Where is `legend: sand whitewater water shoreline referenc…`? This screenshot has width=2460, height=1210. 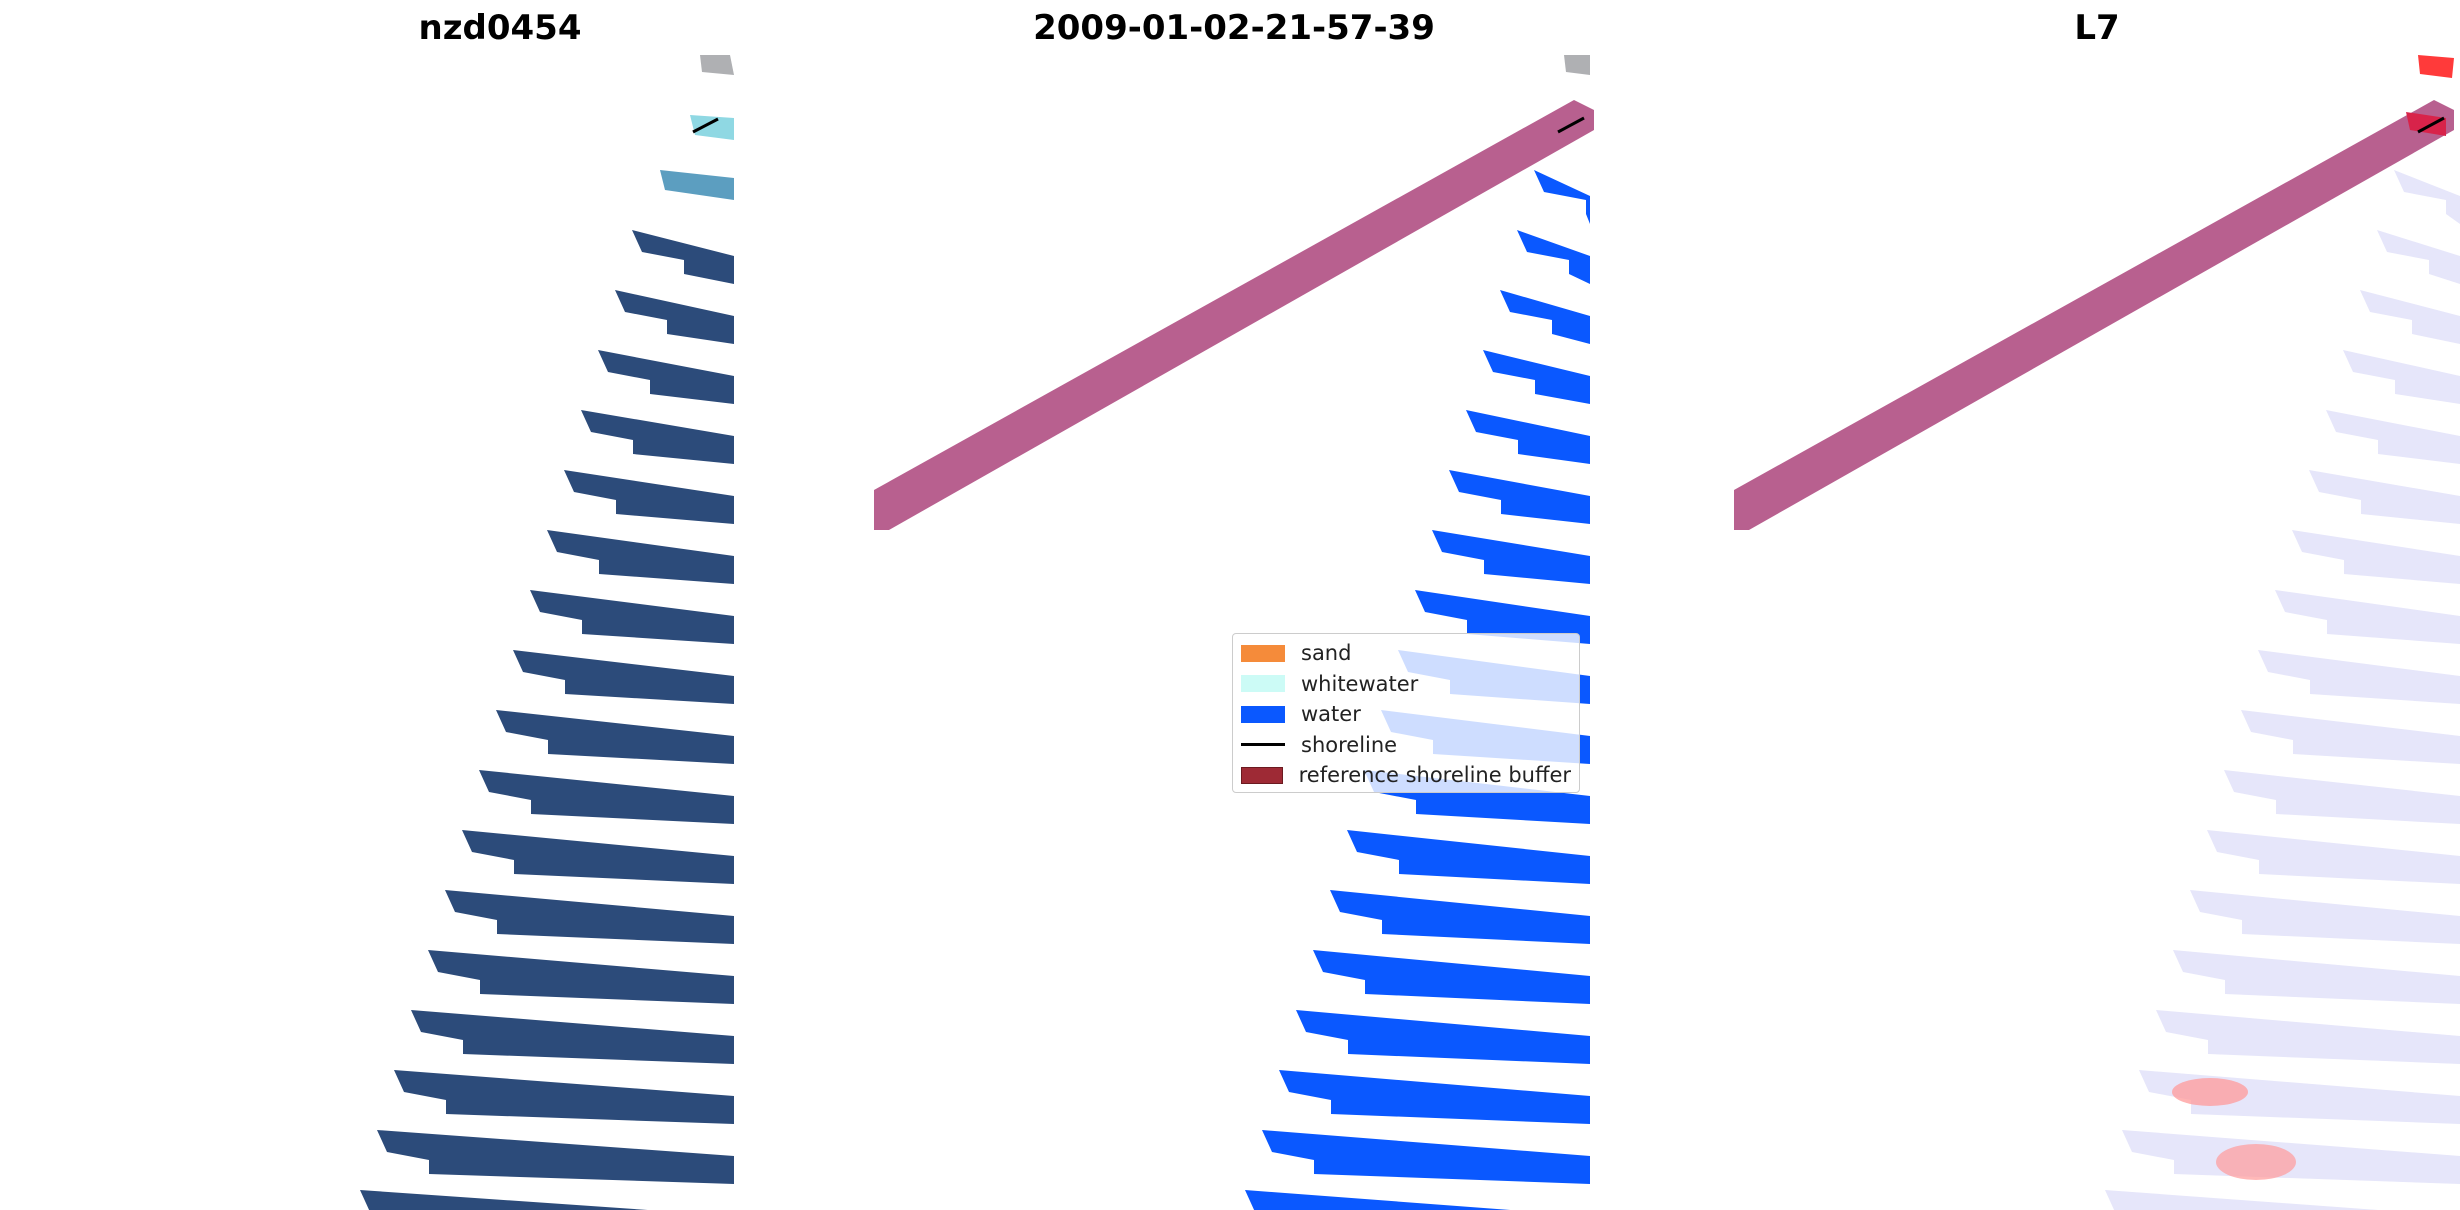 legend: sand whitewater water shoreline referenc… is located at coordinates (1406, 713).